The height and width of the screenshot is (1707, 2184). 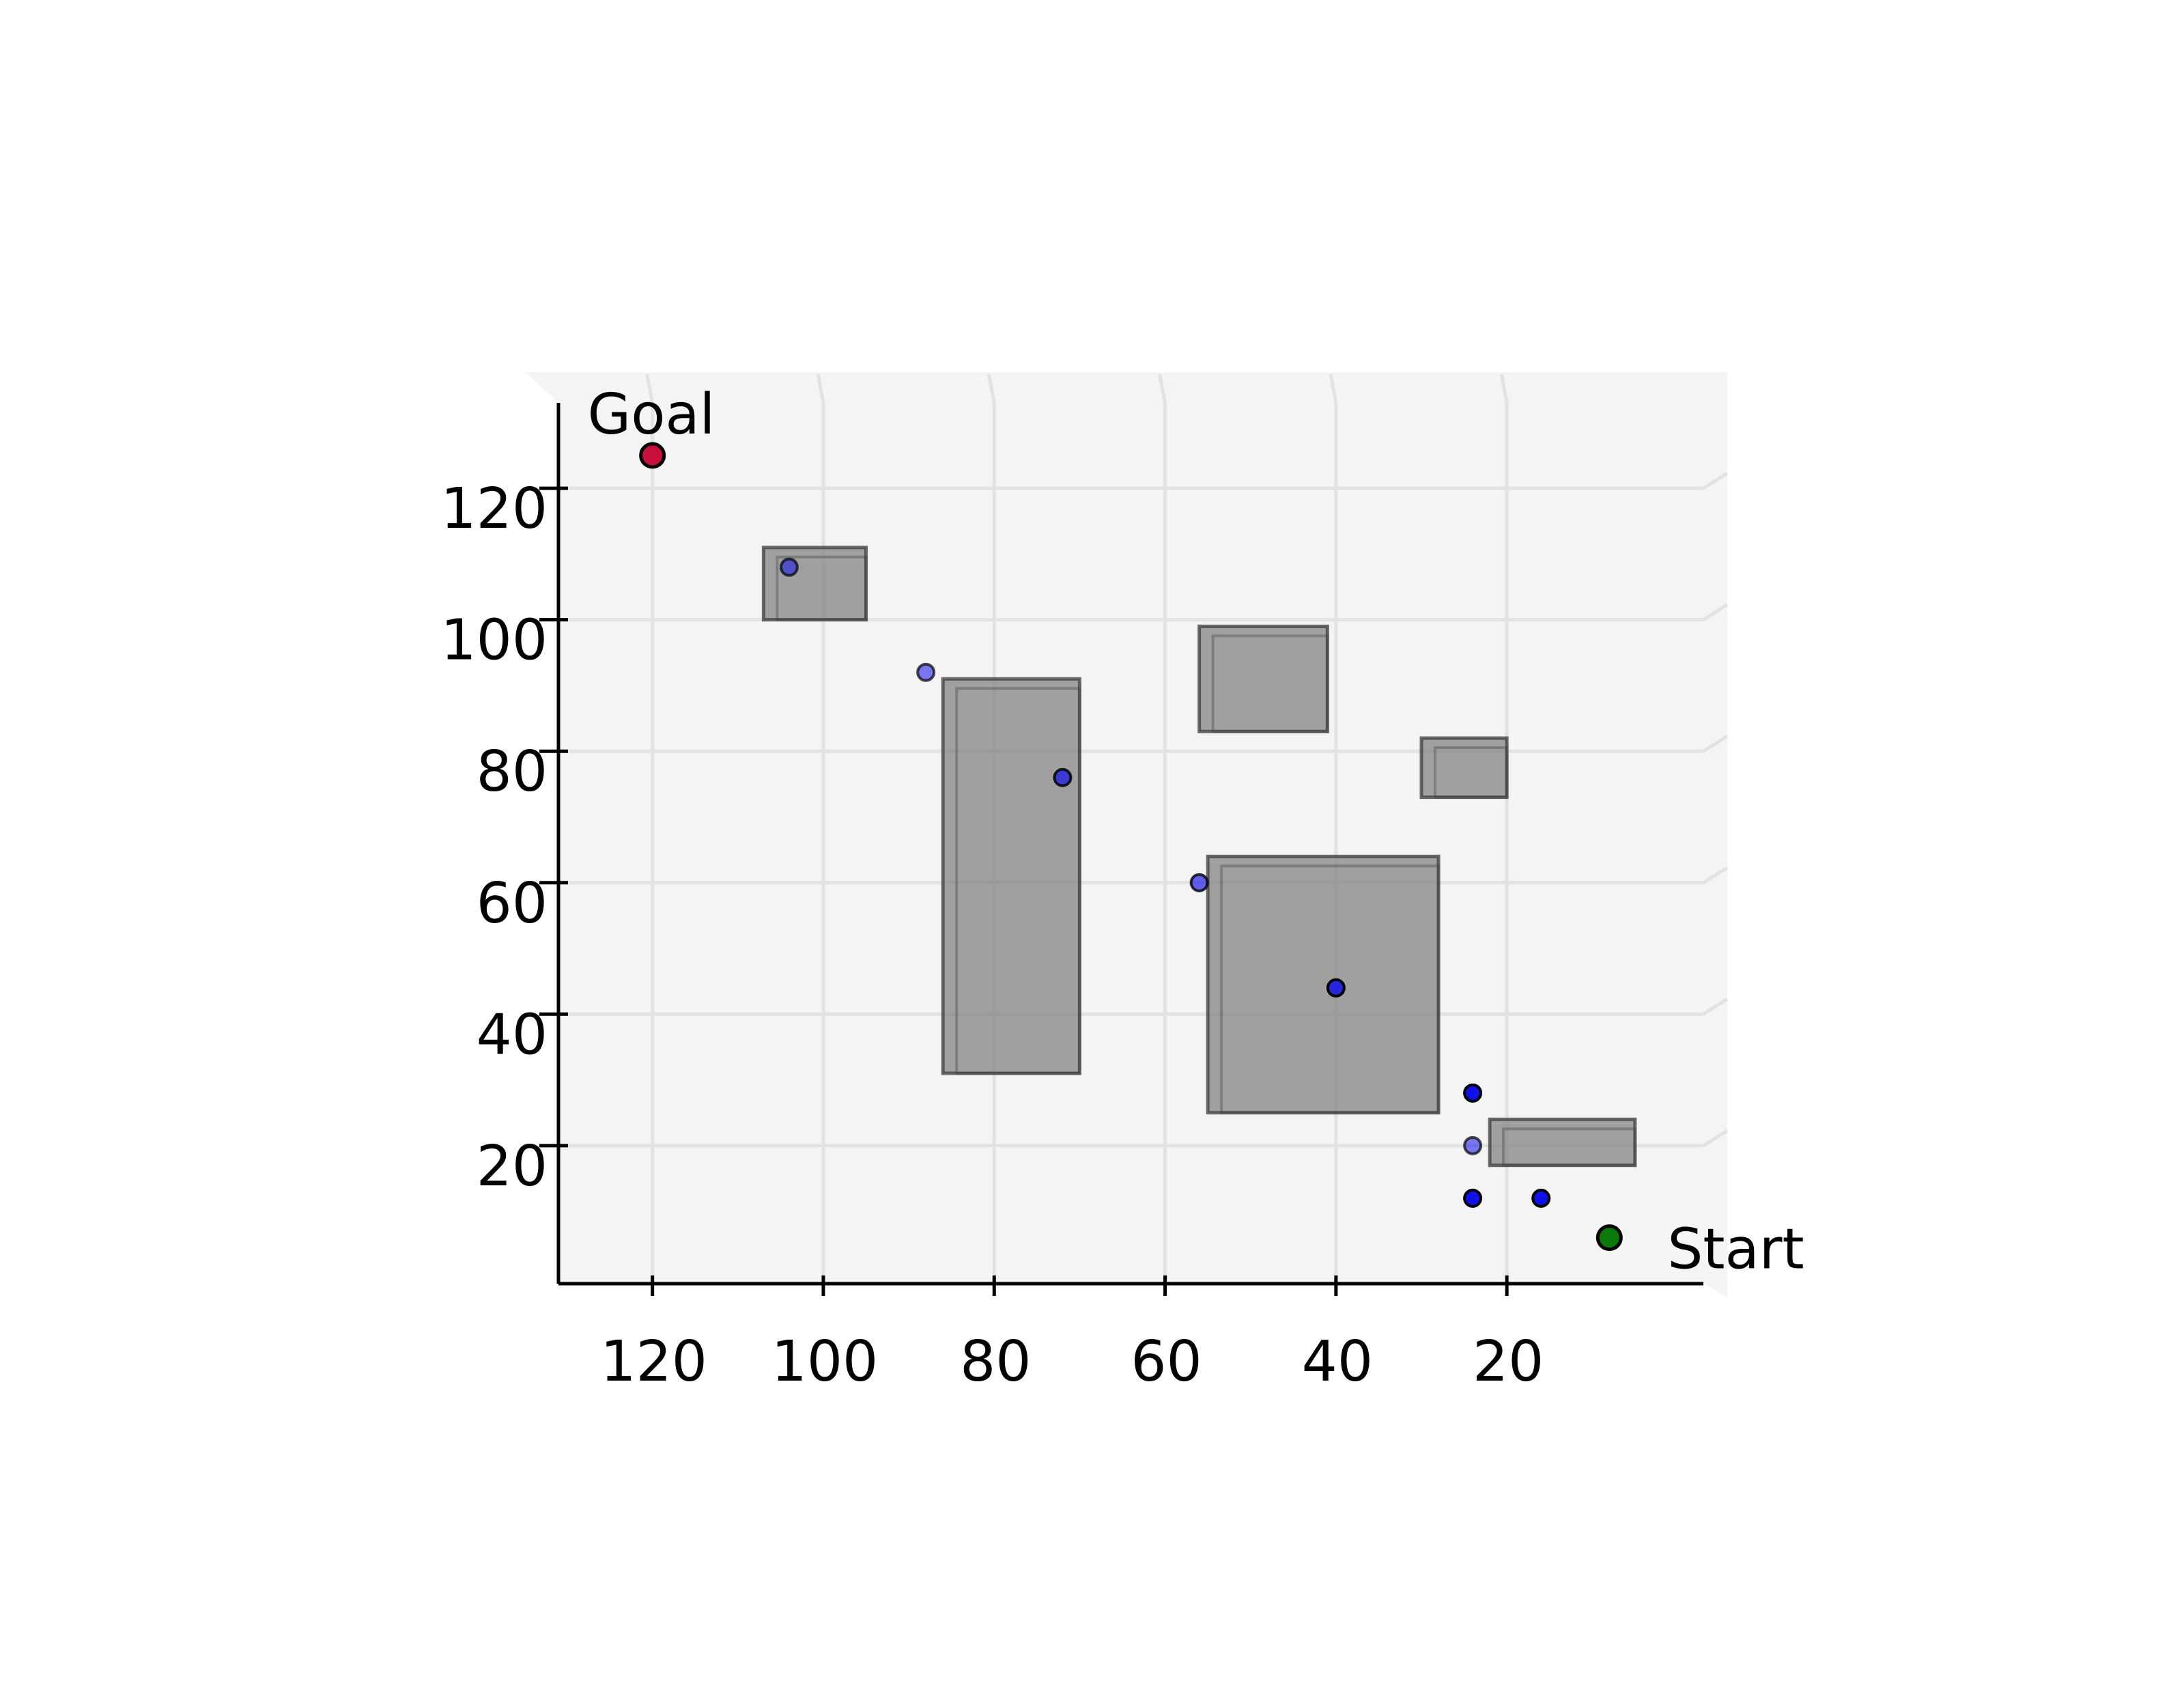 What do you see at coordinates (1609, 1238) in the screenshot?
I see `start-marker` at bounding box center [1609, 1238].